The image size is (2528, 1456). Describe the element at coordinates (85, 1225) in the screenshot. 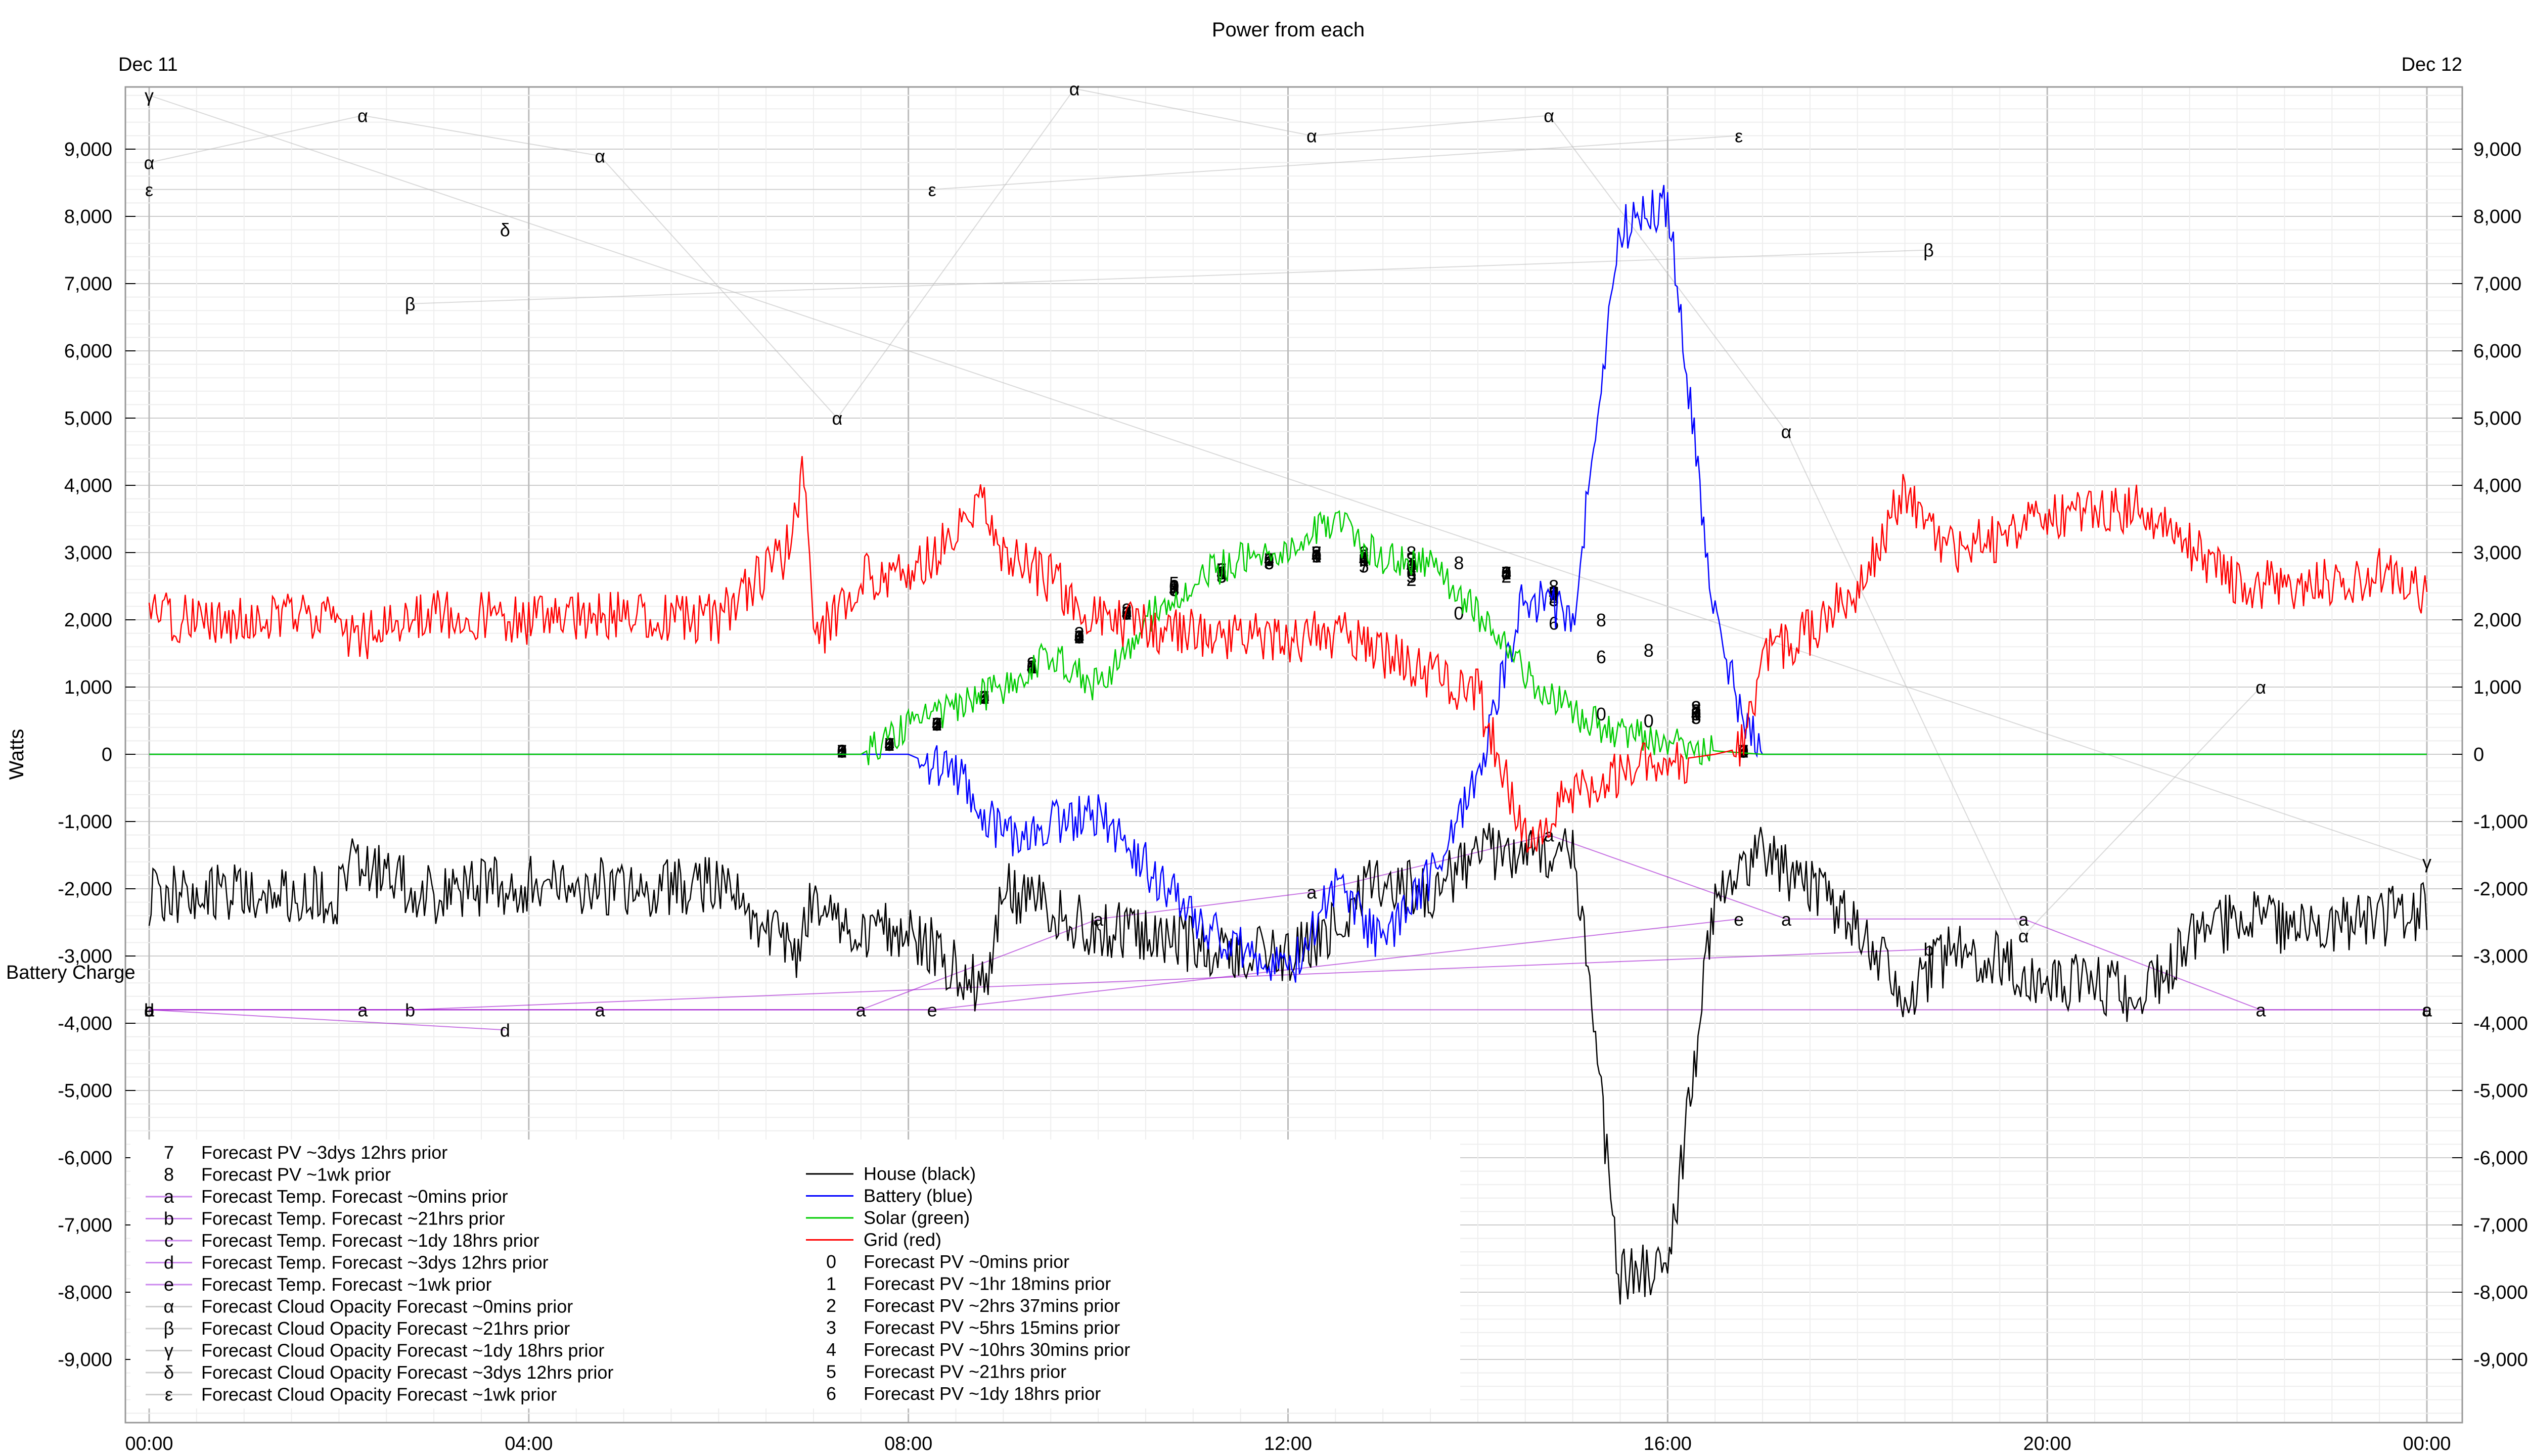

I see `y-tick-label-left: -7,000` at that location.